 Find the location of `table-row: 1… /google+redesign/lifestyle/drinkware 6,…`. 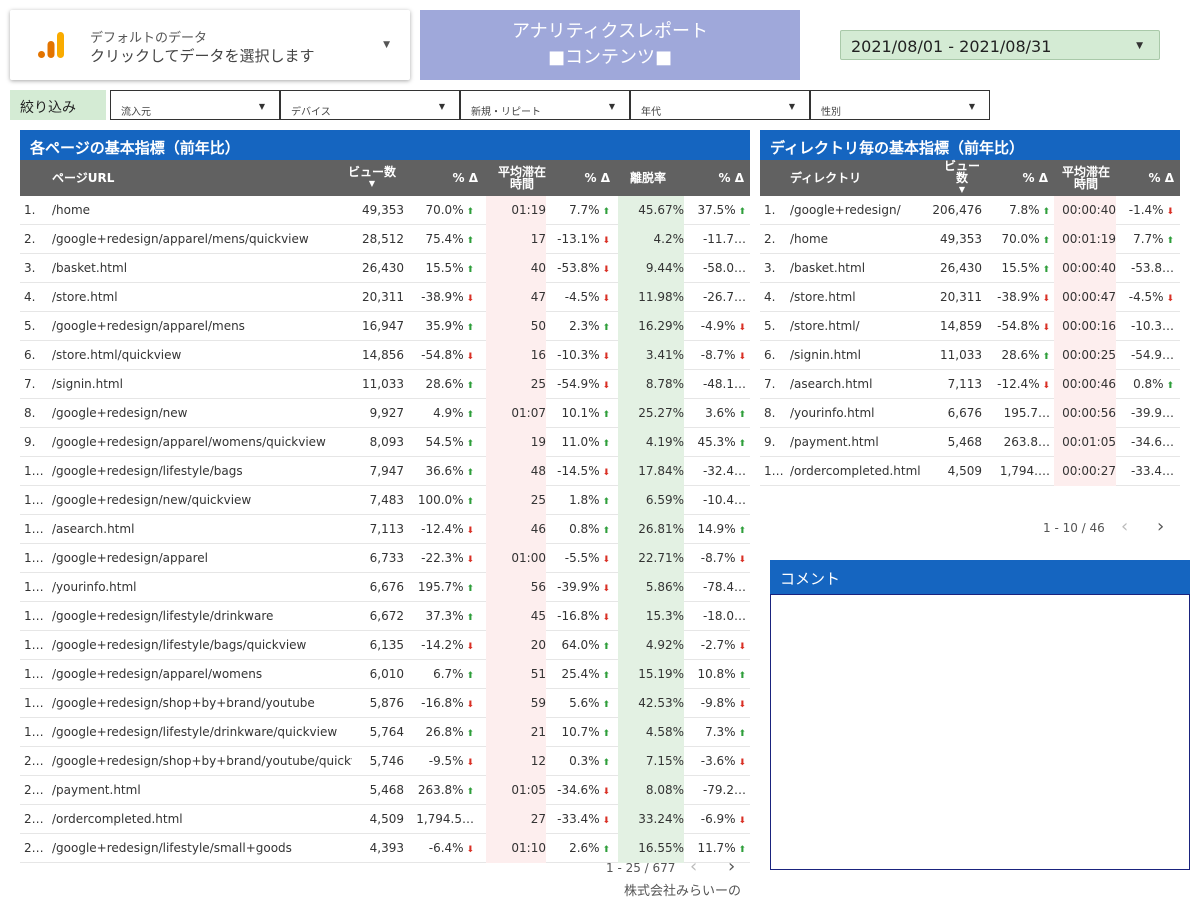

table-row: 1… /google+redesign/lifestyle/drinkware 6,… is located at coordinates (385, 616).